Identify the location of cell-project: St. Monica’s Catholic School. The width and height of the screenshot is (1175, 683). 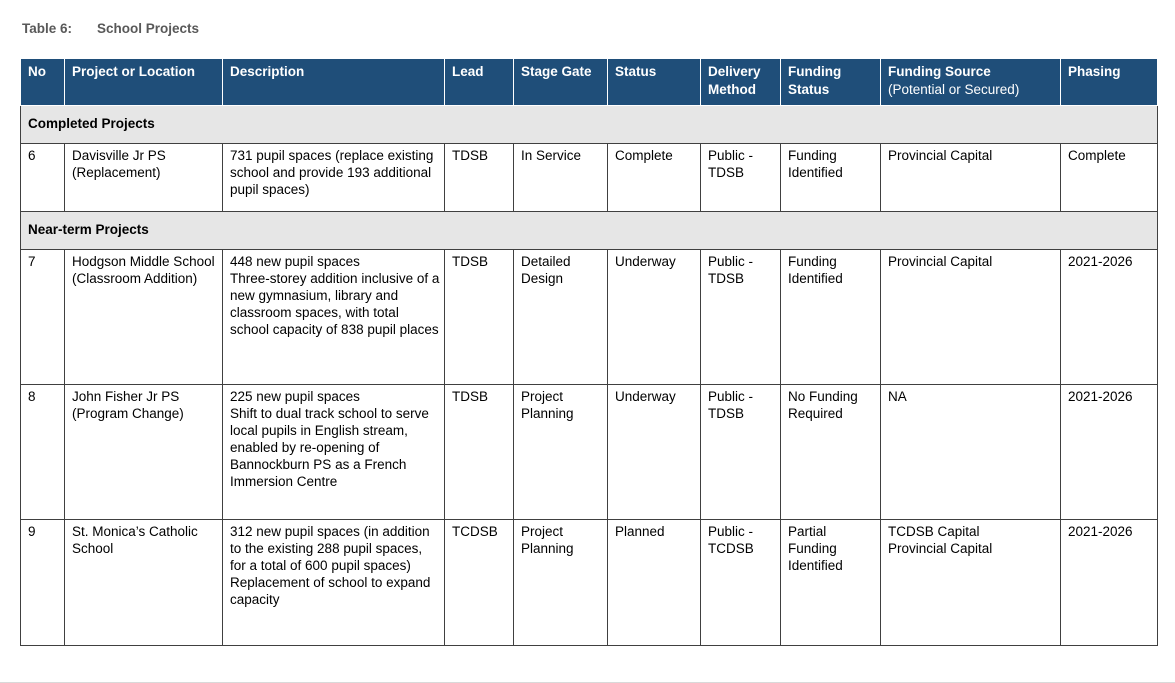
(143, 582).